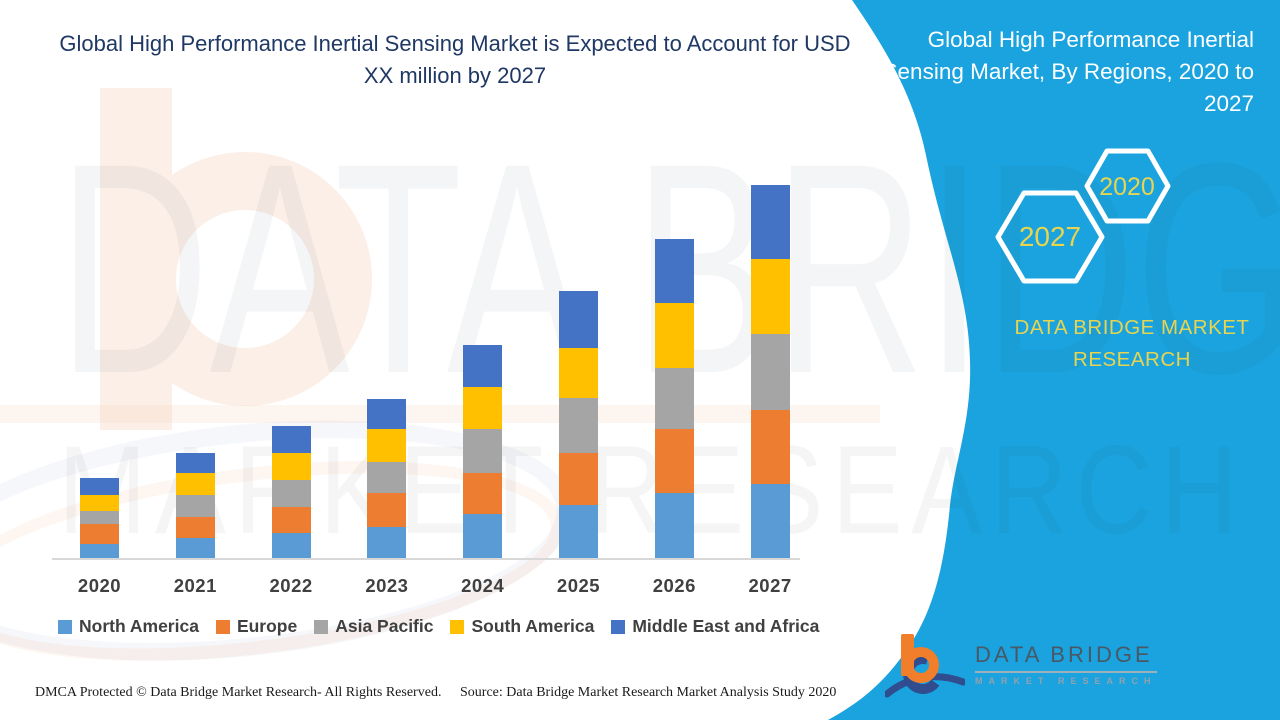 The width and height of the screenshot is (1280, 720). What do you see at coordinates (139, 626) in the screenshot?
I see `legend-label: North America` at bounding box center [139, 626].